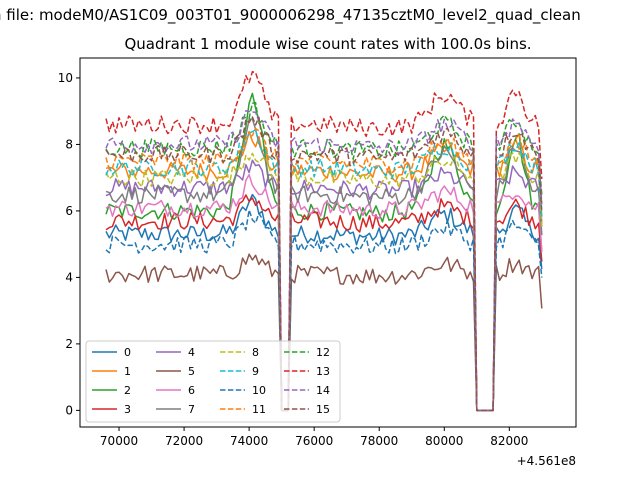 Image resolution: width=640 pixels, height=480 pixels. What do you see at coordinates (184, 441) in the screenshot?
I see `x-tick-label: 72000` at bounding box center [184, 441].